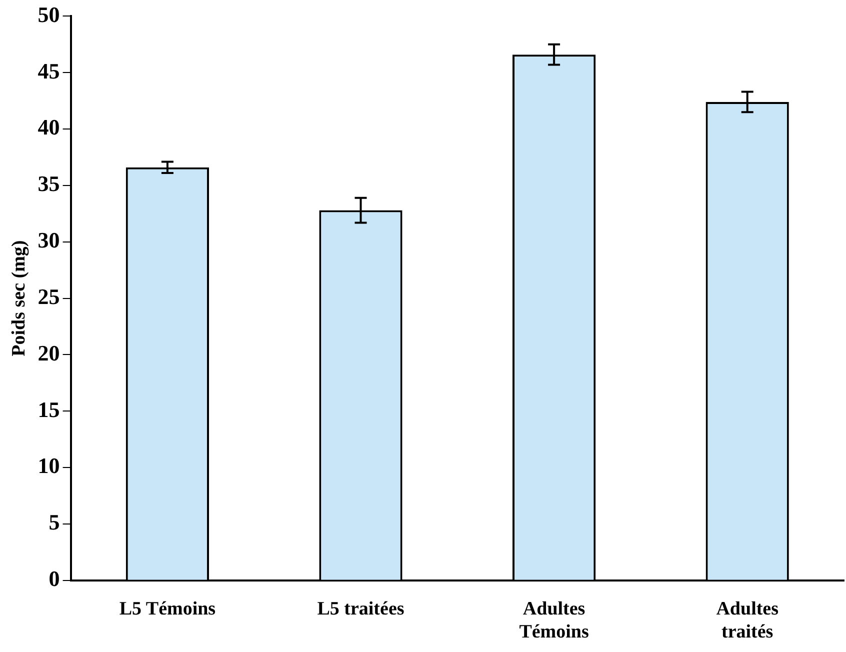 Image resolution: width=846 pixels, height=652 pixels. What do you see at coordinates (360, 609) in the screenshot?
I see `x-tick-label: L5 traitées` at bounding box center [360, 609].